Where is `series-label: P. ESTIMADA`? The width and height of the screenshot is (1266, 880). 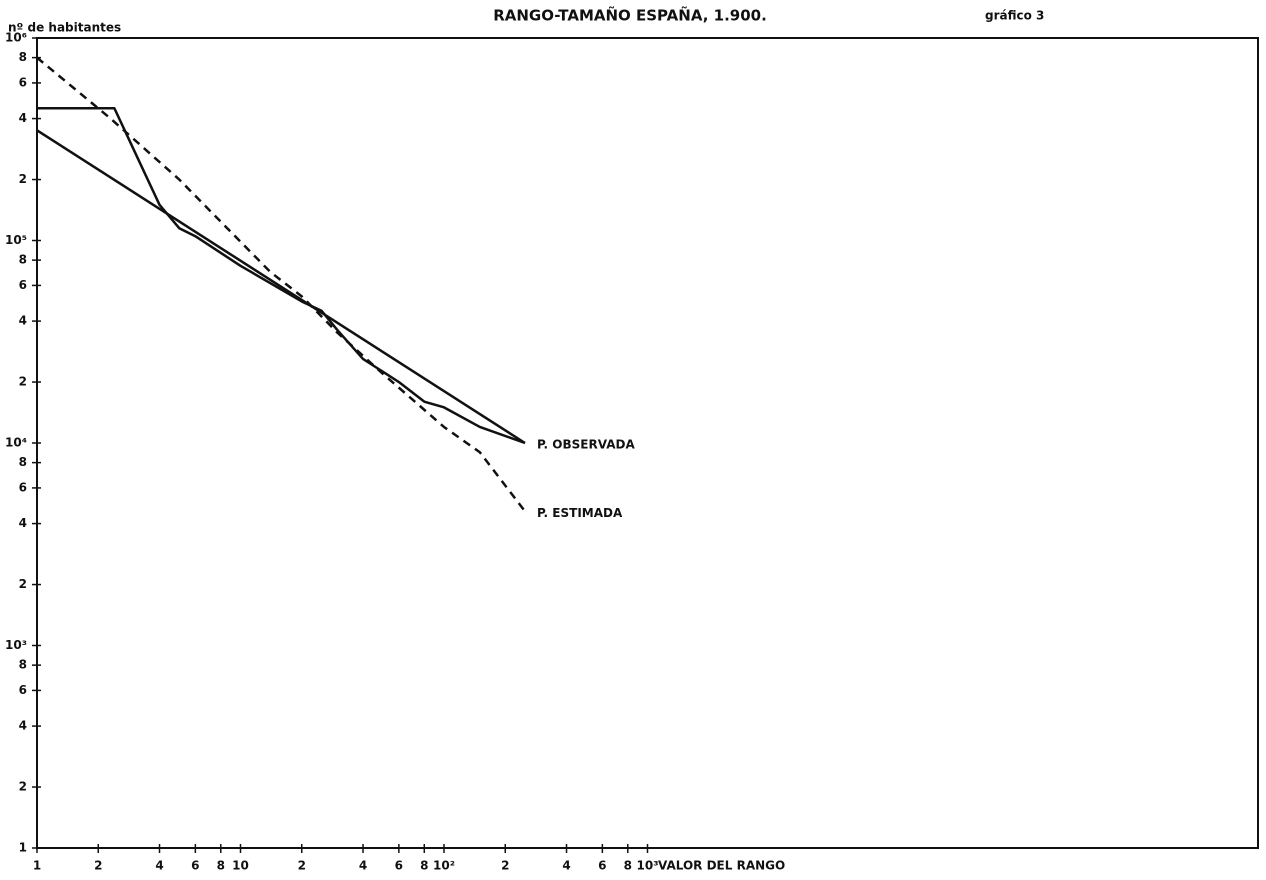 series-label: P. ESTIMADA is located at coordinates (580, 513).